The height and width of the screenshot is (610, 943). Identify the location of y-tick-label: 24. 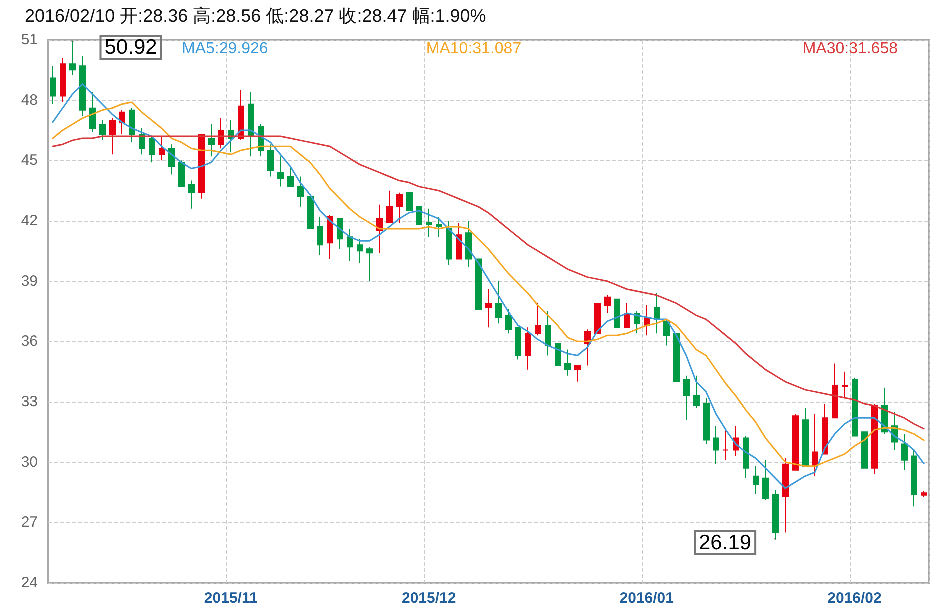
(29, 583).